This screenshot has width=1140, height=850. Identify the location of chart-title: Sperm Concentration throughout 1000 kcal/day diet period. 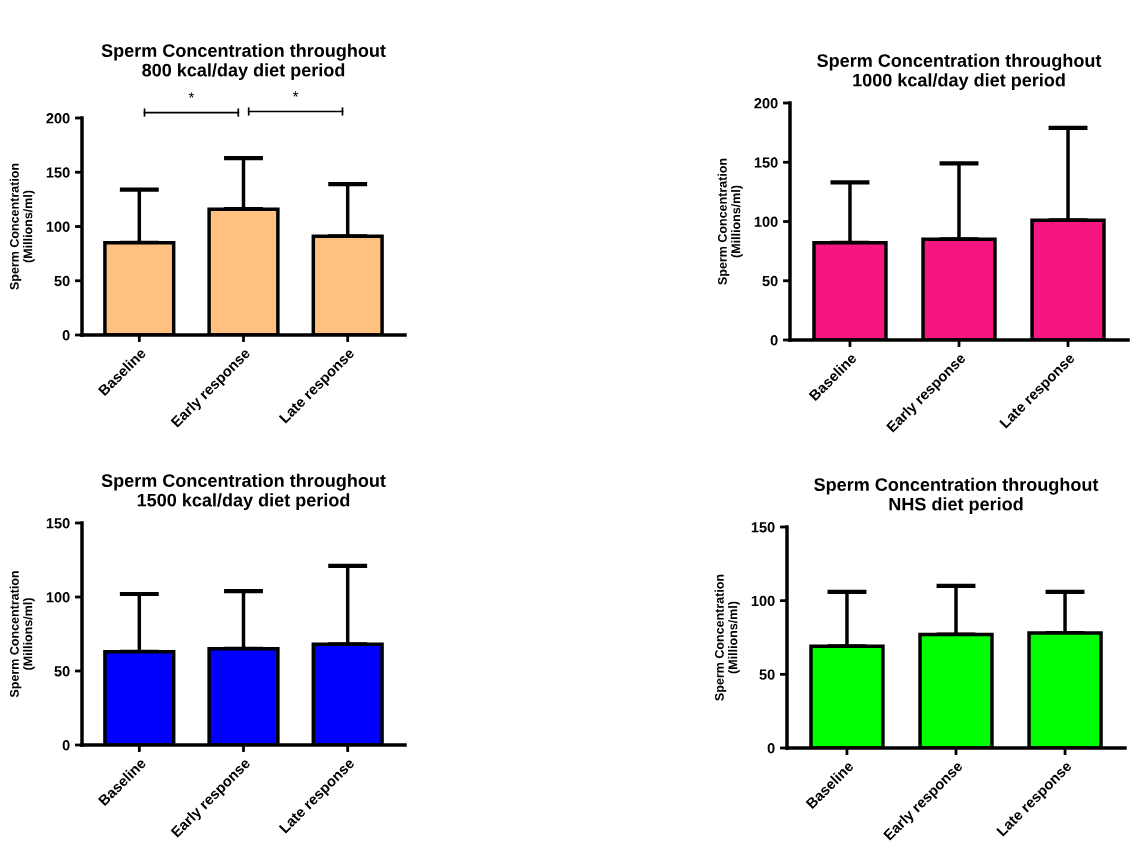
(959, 72).